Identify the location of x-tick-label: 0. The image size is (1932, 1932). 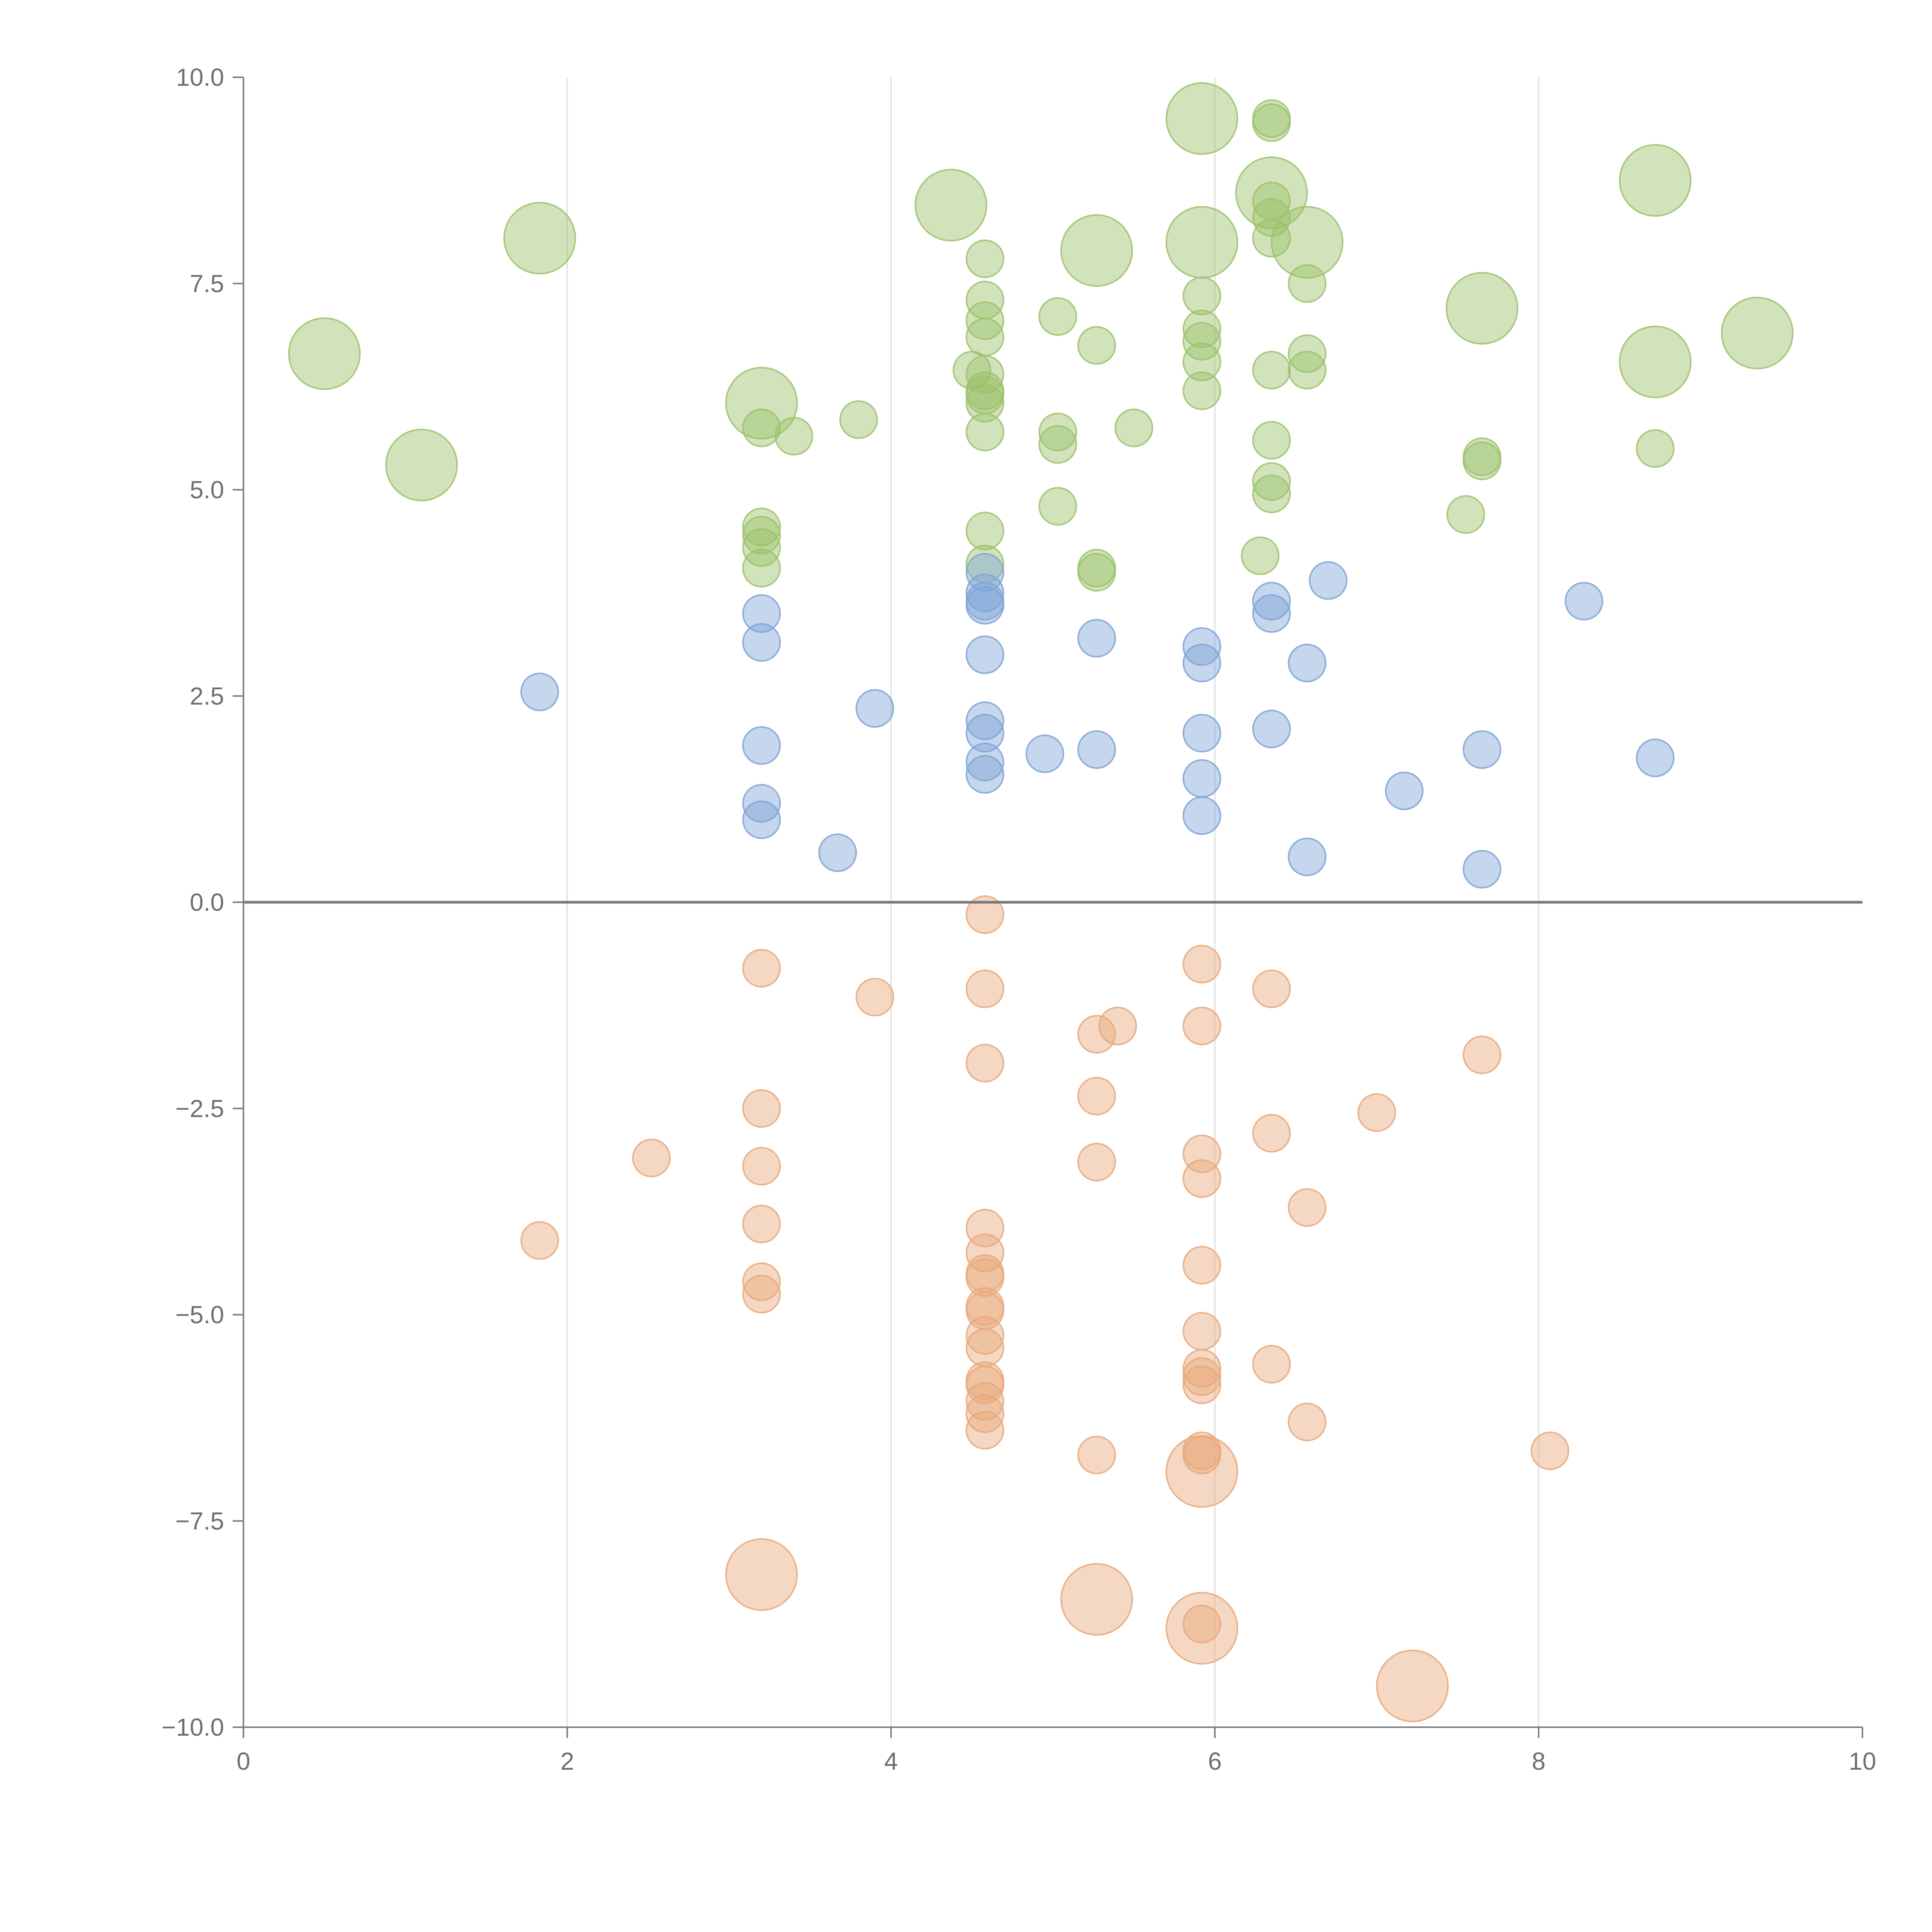
(243, 1761).